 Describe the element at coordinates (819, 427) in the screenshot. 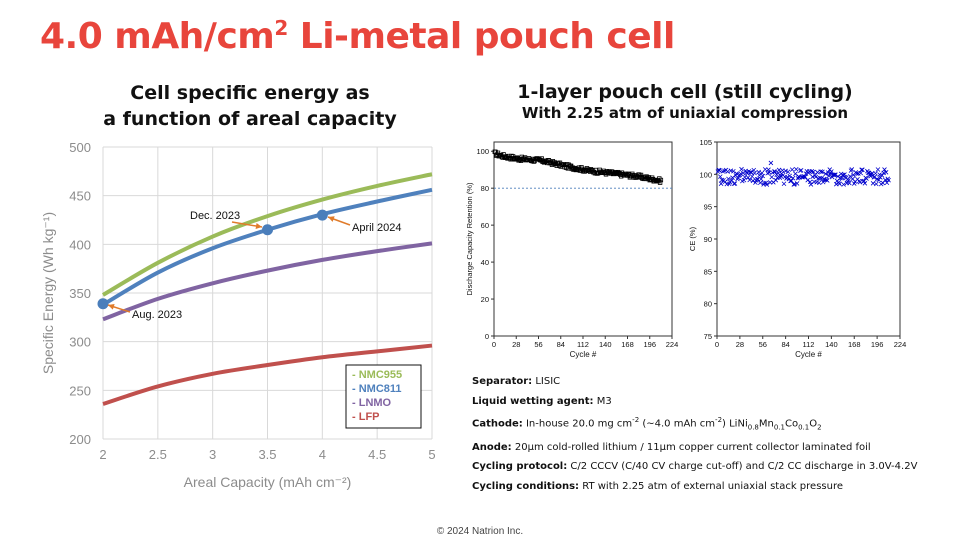

I see `cathode-formula-part: 2` at that location.